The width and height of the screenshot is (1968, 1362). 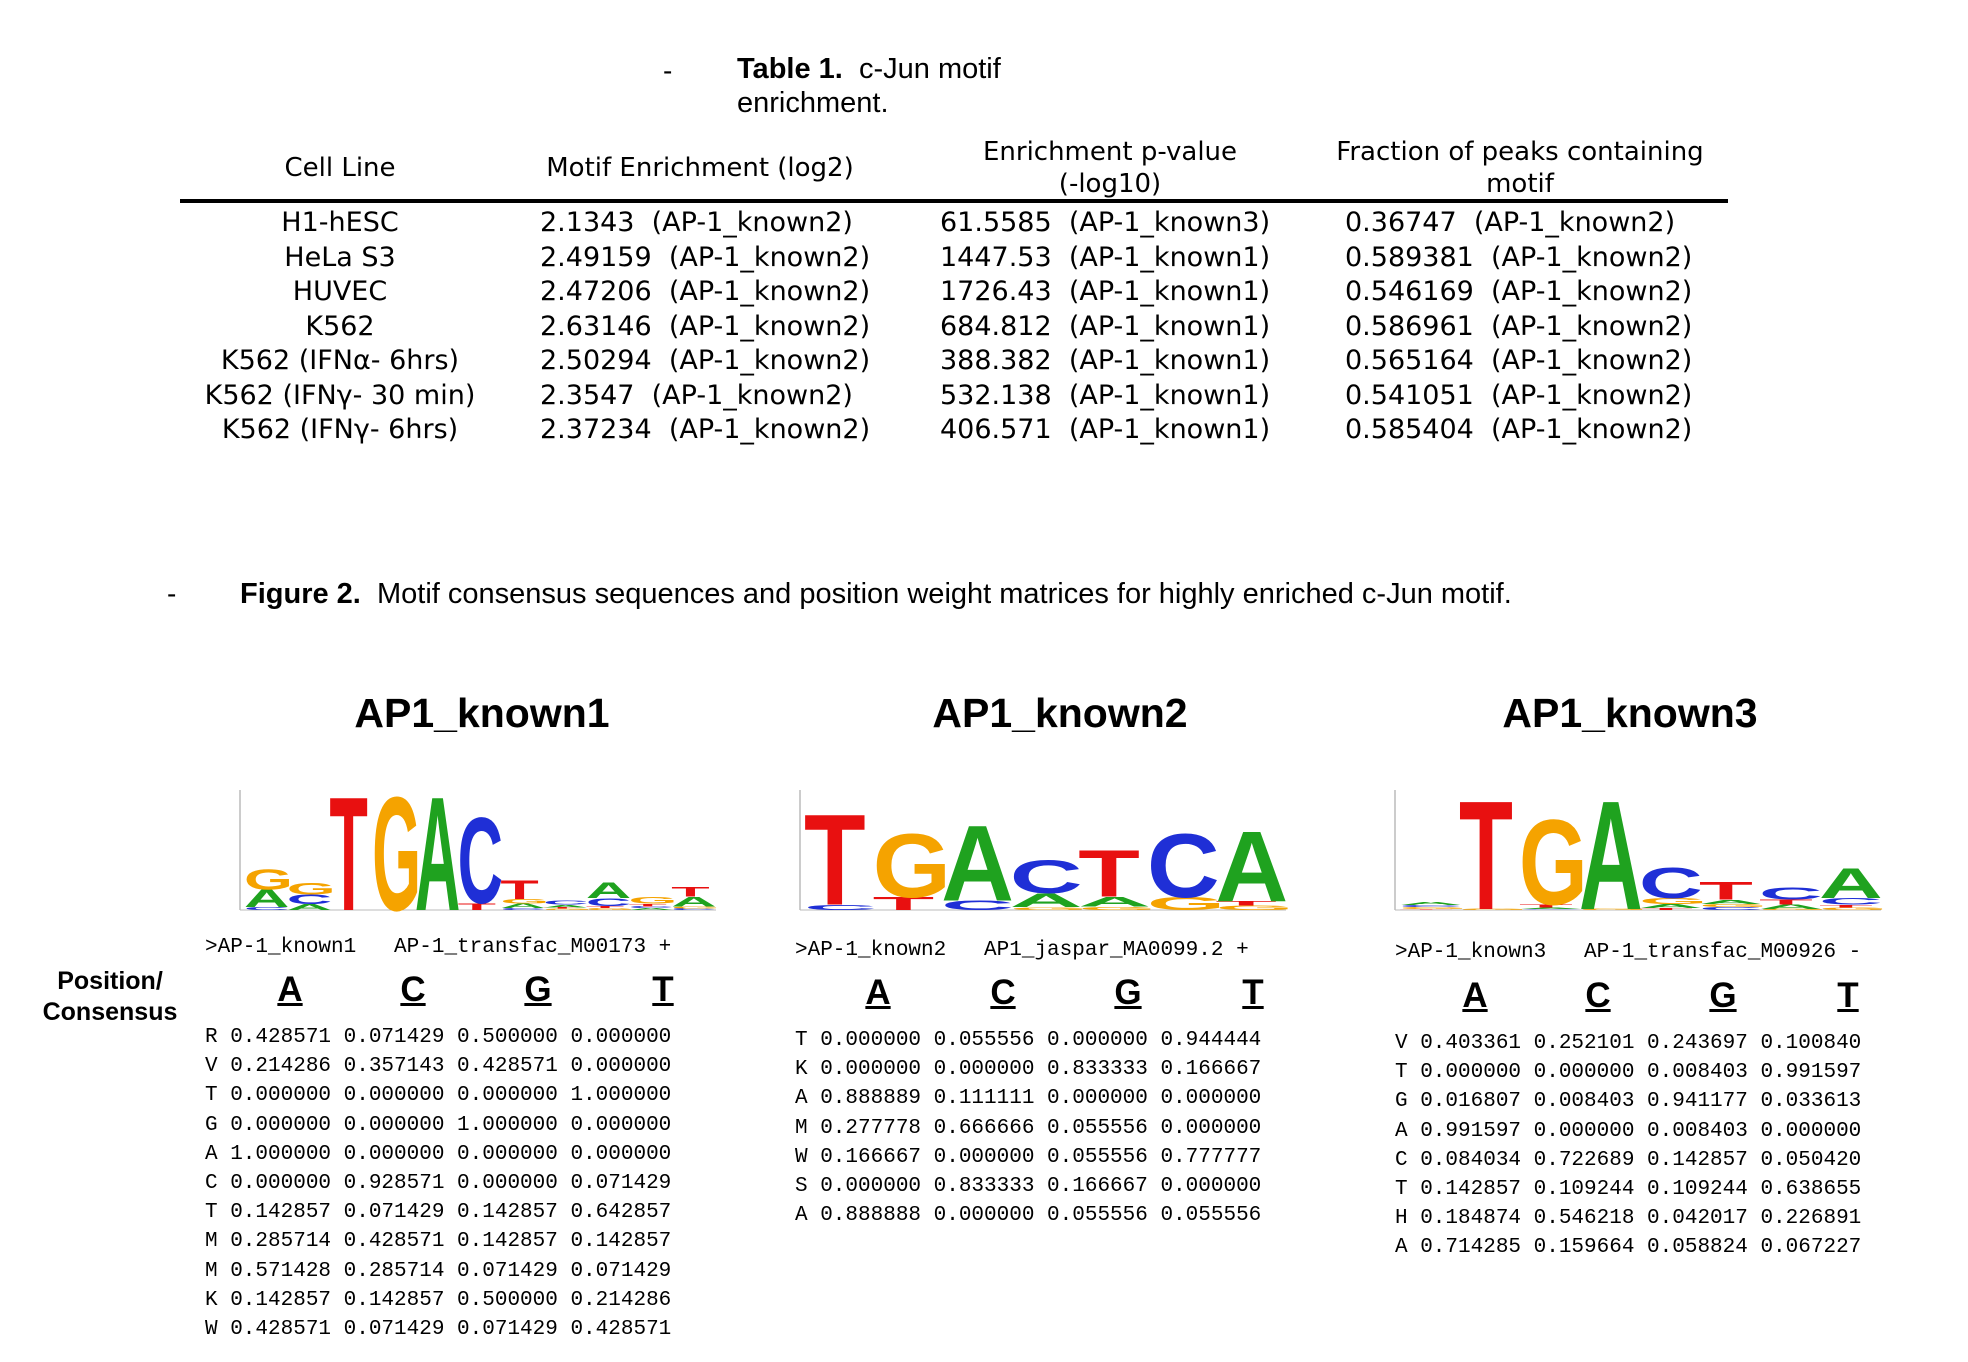 What do you see at coordinates (1253, 992) in the screenshot?
I see `pwm-column-head-t: T` at bounding box center [1253, 992].